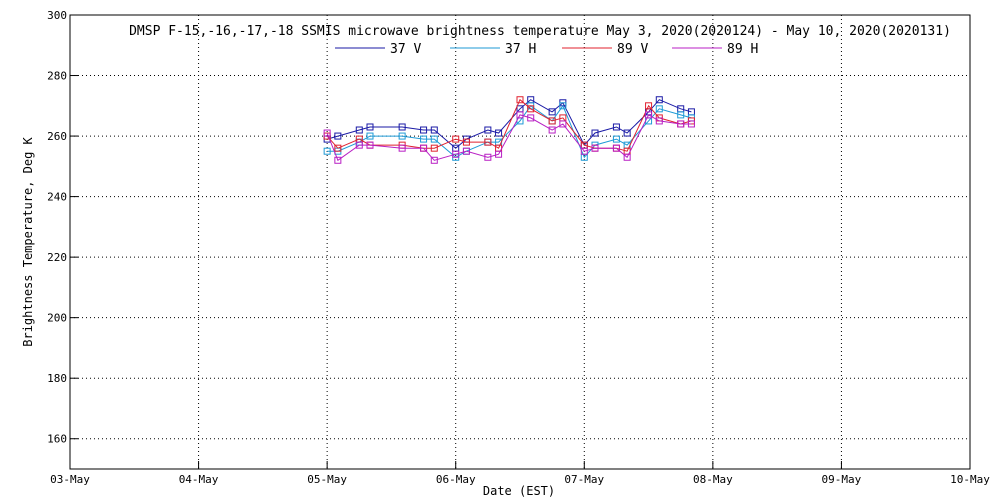 The height and width of the screenshot is (500, 1000). I want to click on legend: 37 V 37 H 89 V 89 H, so click(546, 49).